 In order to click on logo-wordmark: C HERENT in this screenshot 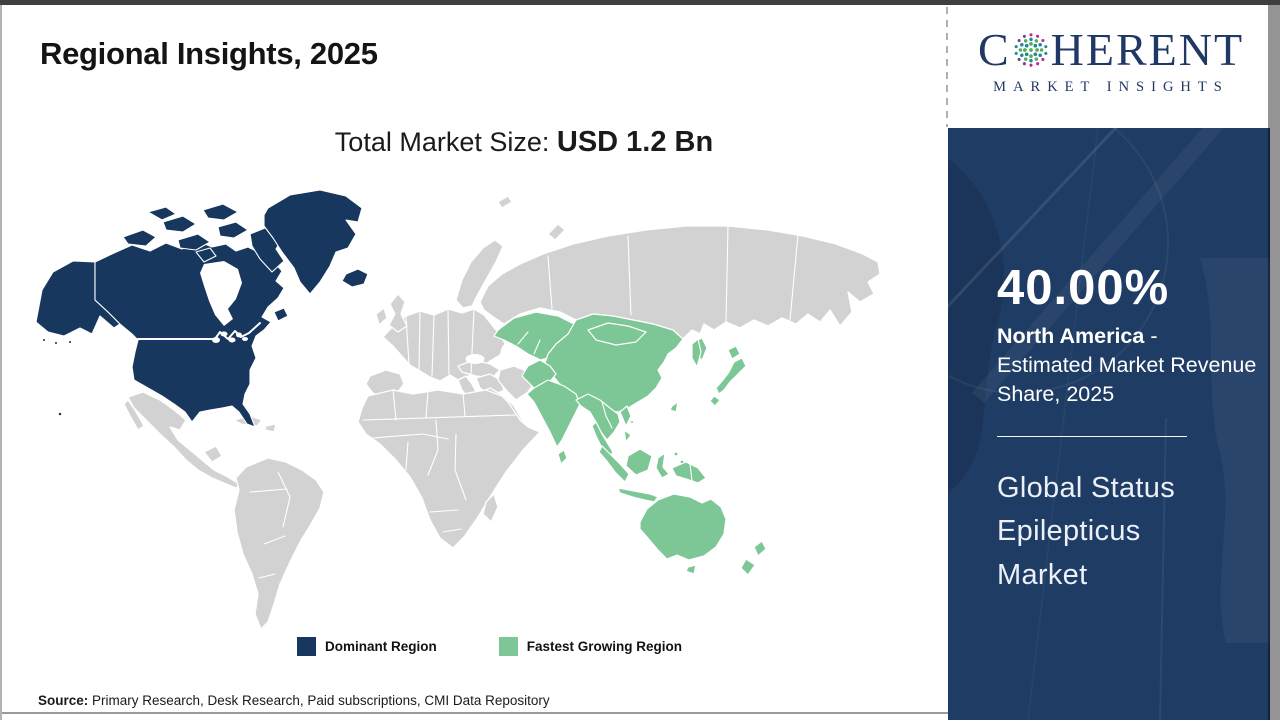, I will do `click(1111, 50)`.